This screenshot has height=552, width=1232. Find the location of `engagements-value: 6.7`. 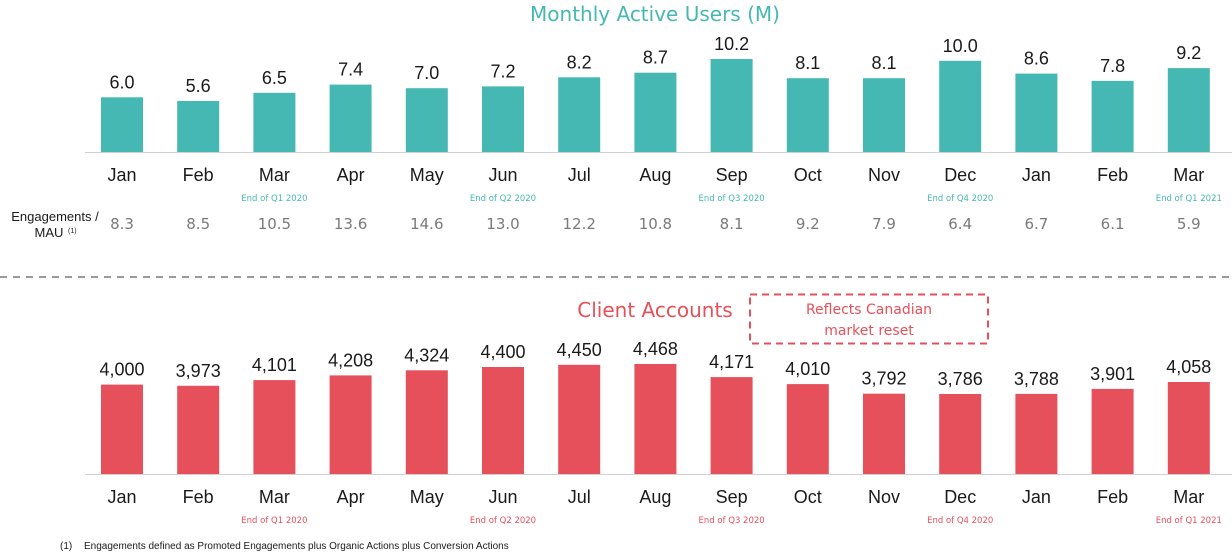

engagements-value: 6.7 is located at coordinates (1036, 224).